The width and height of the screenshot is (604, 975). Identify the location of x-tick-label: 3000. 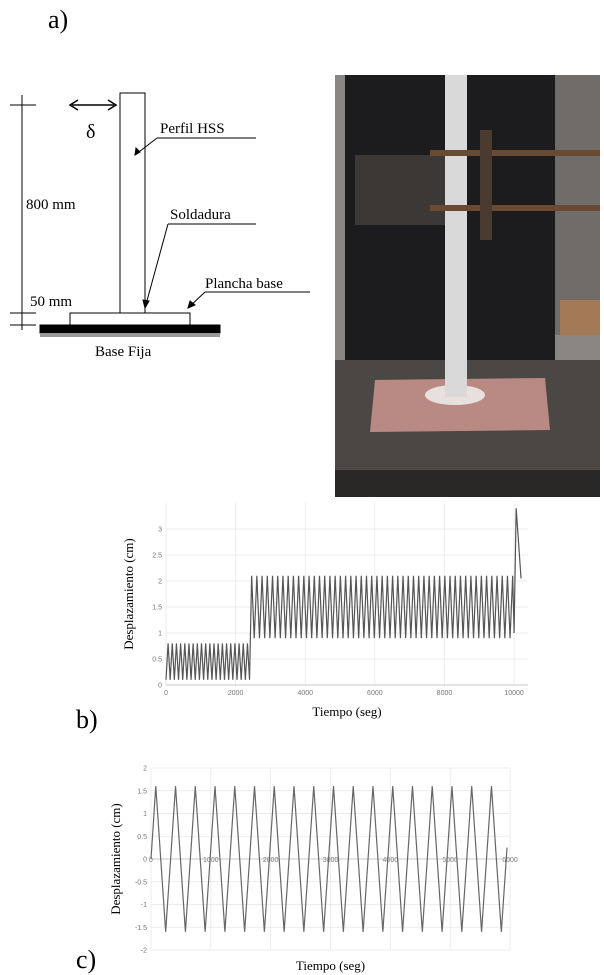
(331, 860).